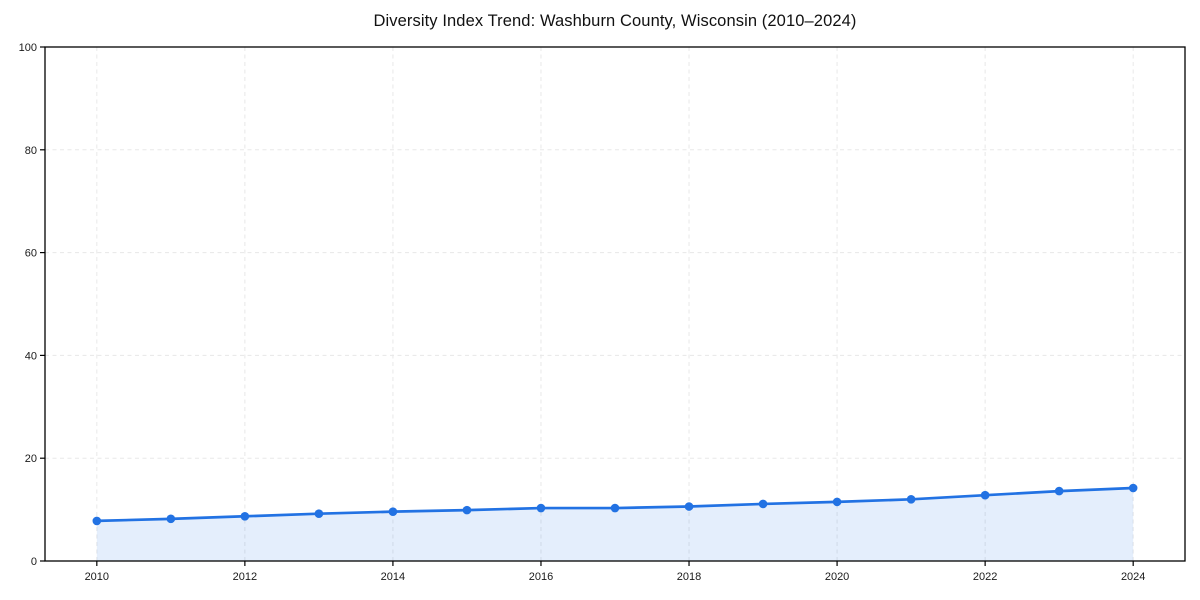 Image resolution: width=1200 pixels, height=600 pixels. Describe the element at coordinates (319, 514) in the screenshot. I see `data-point-2013` at that location.